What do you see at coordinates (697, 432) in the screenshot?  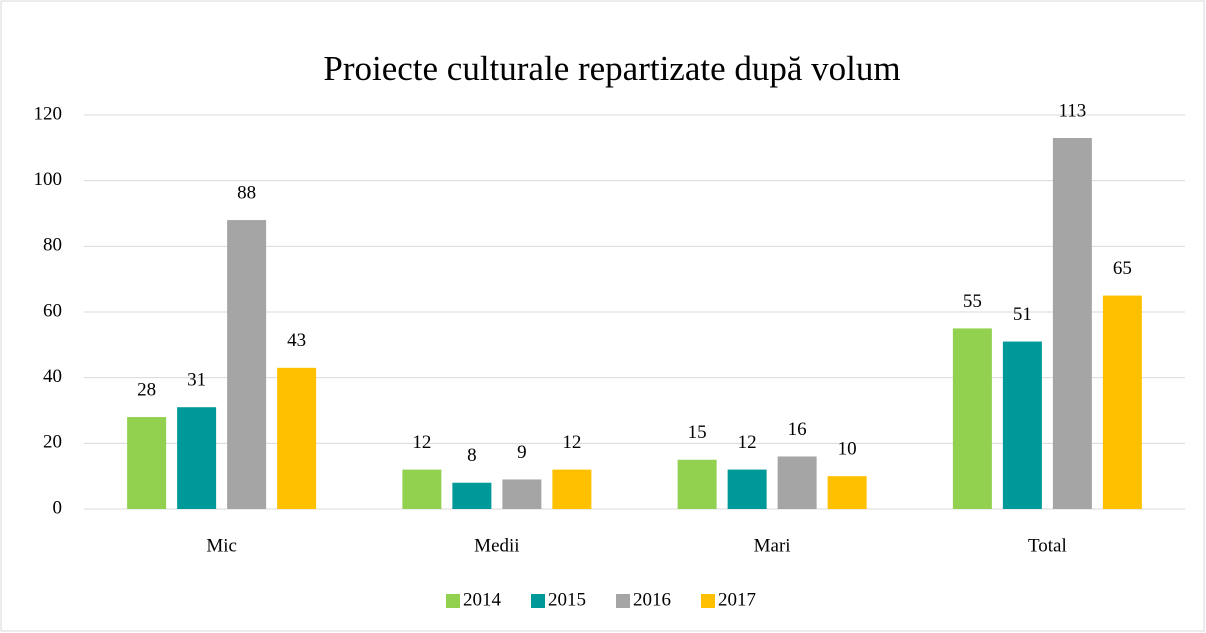 I see `data-label: 15` at bounding box center [697, 432].